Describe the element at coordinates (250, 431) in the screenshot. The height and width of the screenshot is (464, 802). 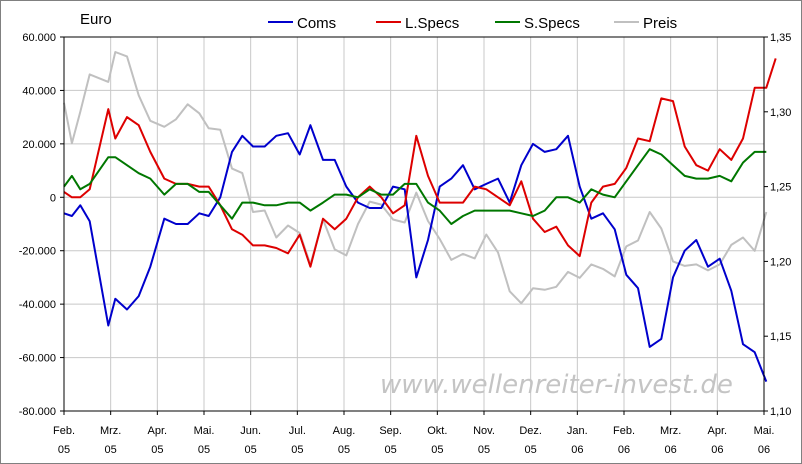
I see `x-tick-month: Jun.` at that location.